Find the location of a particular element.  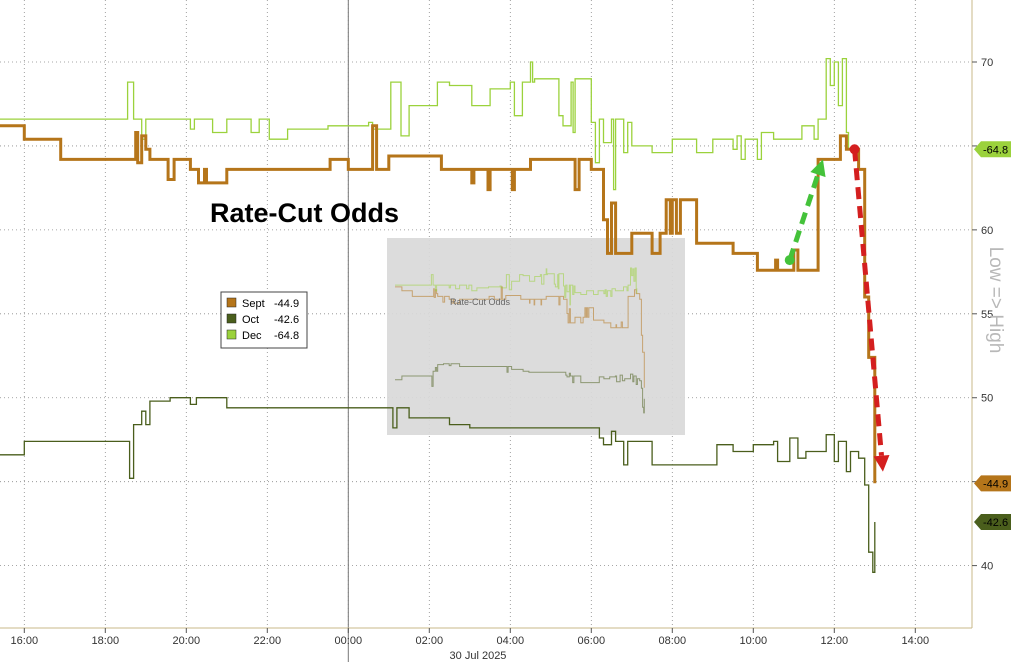

y-axis: 70 60 55 50 40 is located at coordinates (982, 315).